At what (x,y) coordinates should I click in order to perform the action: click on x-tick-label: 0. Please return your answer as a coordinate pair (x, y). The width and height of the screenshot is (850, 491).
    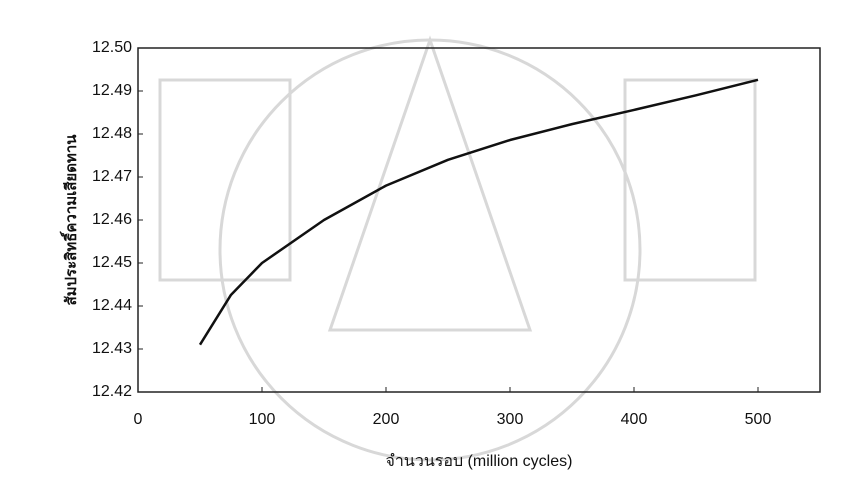
    Looking at the image, I should click on (138, 419).